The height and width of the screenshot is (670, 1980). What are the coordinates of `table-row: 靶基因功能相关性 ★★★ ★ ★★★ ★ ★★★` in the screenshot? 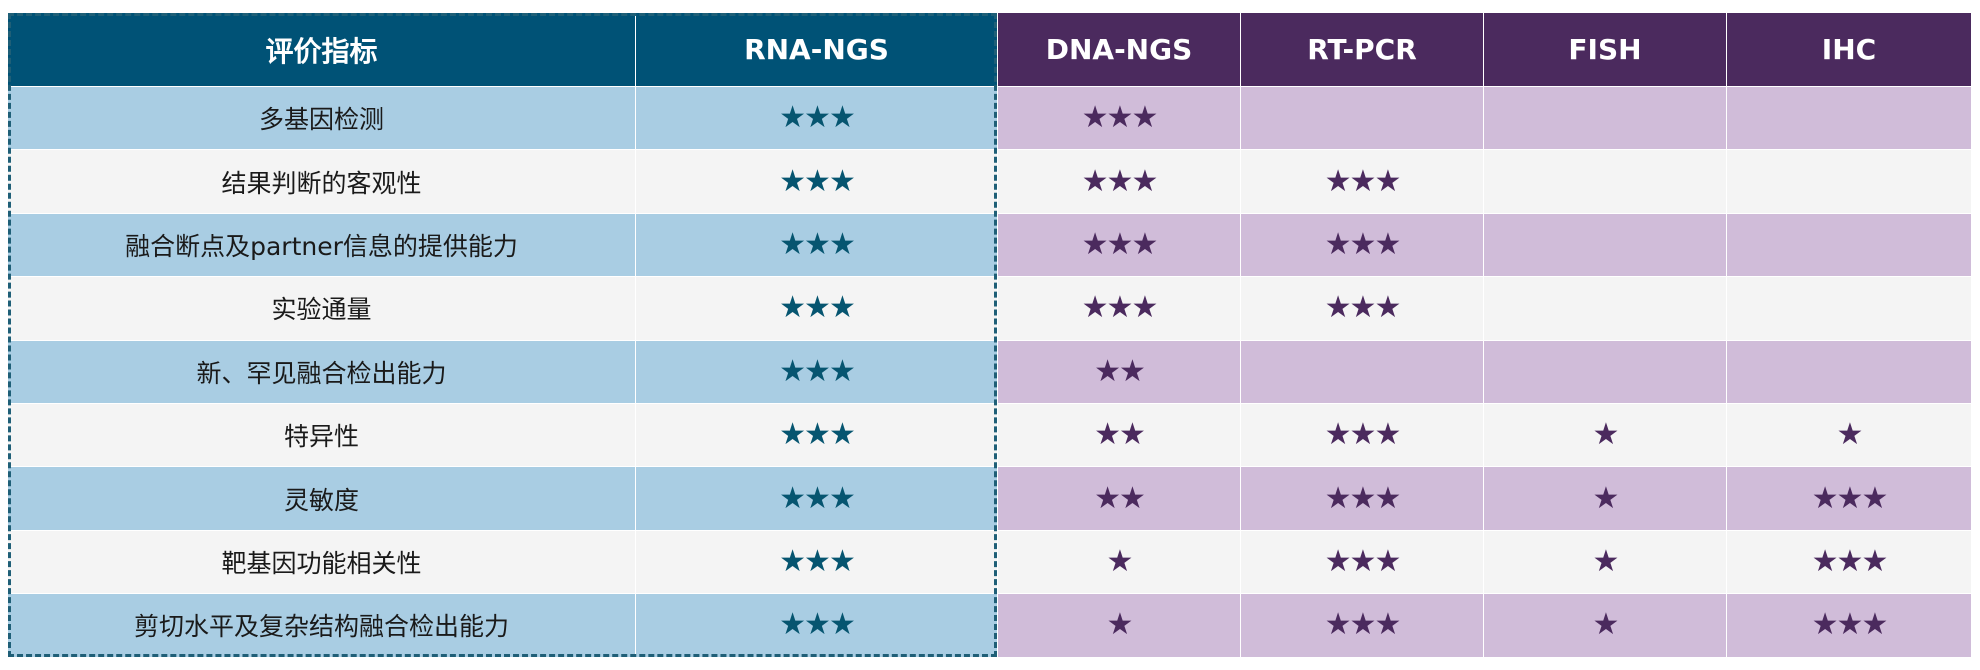 It's located at (989, 562).